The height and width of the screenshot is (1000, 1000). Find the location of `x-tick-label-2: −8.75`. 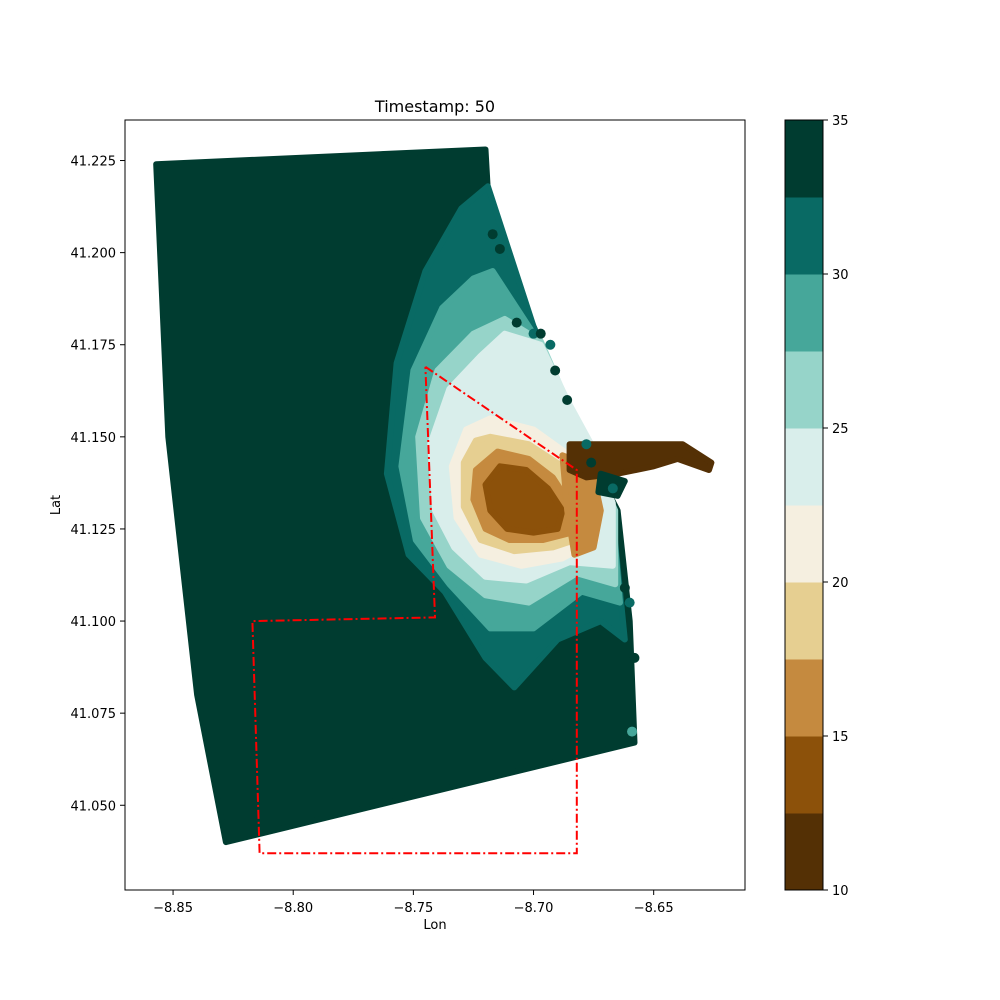

x-tick-label-2: −8.75 is located at coordinates (413, 908).